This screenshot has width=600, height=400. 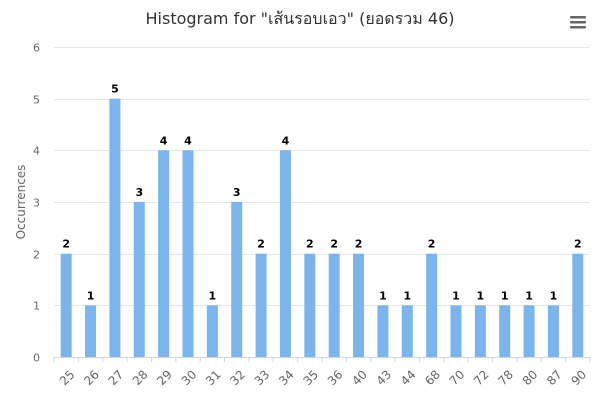 I want to click on x-tick-label: 44, so click(x=408, y=377).